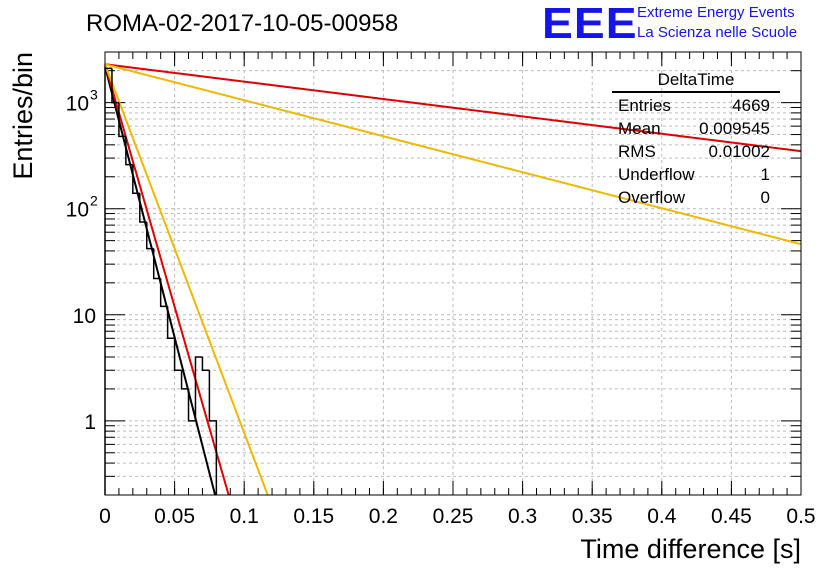 The width and height of the screenshot is (836, 572). What do you see at coordinates (696, 128) in the screenshot?
I see `stats-row: Mean 0.009545` at bounding box center [696, 128].